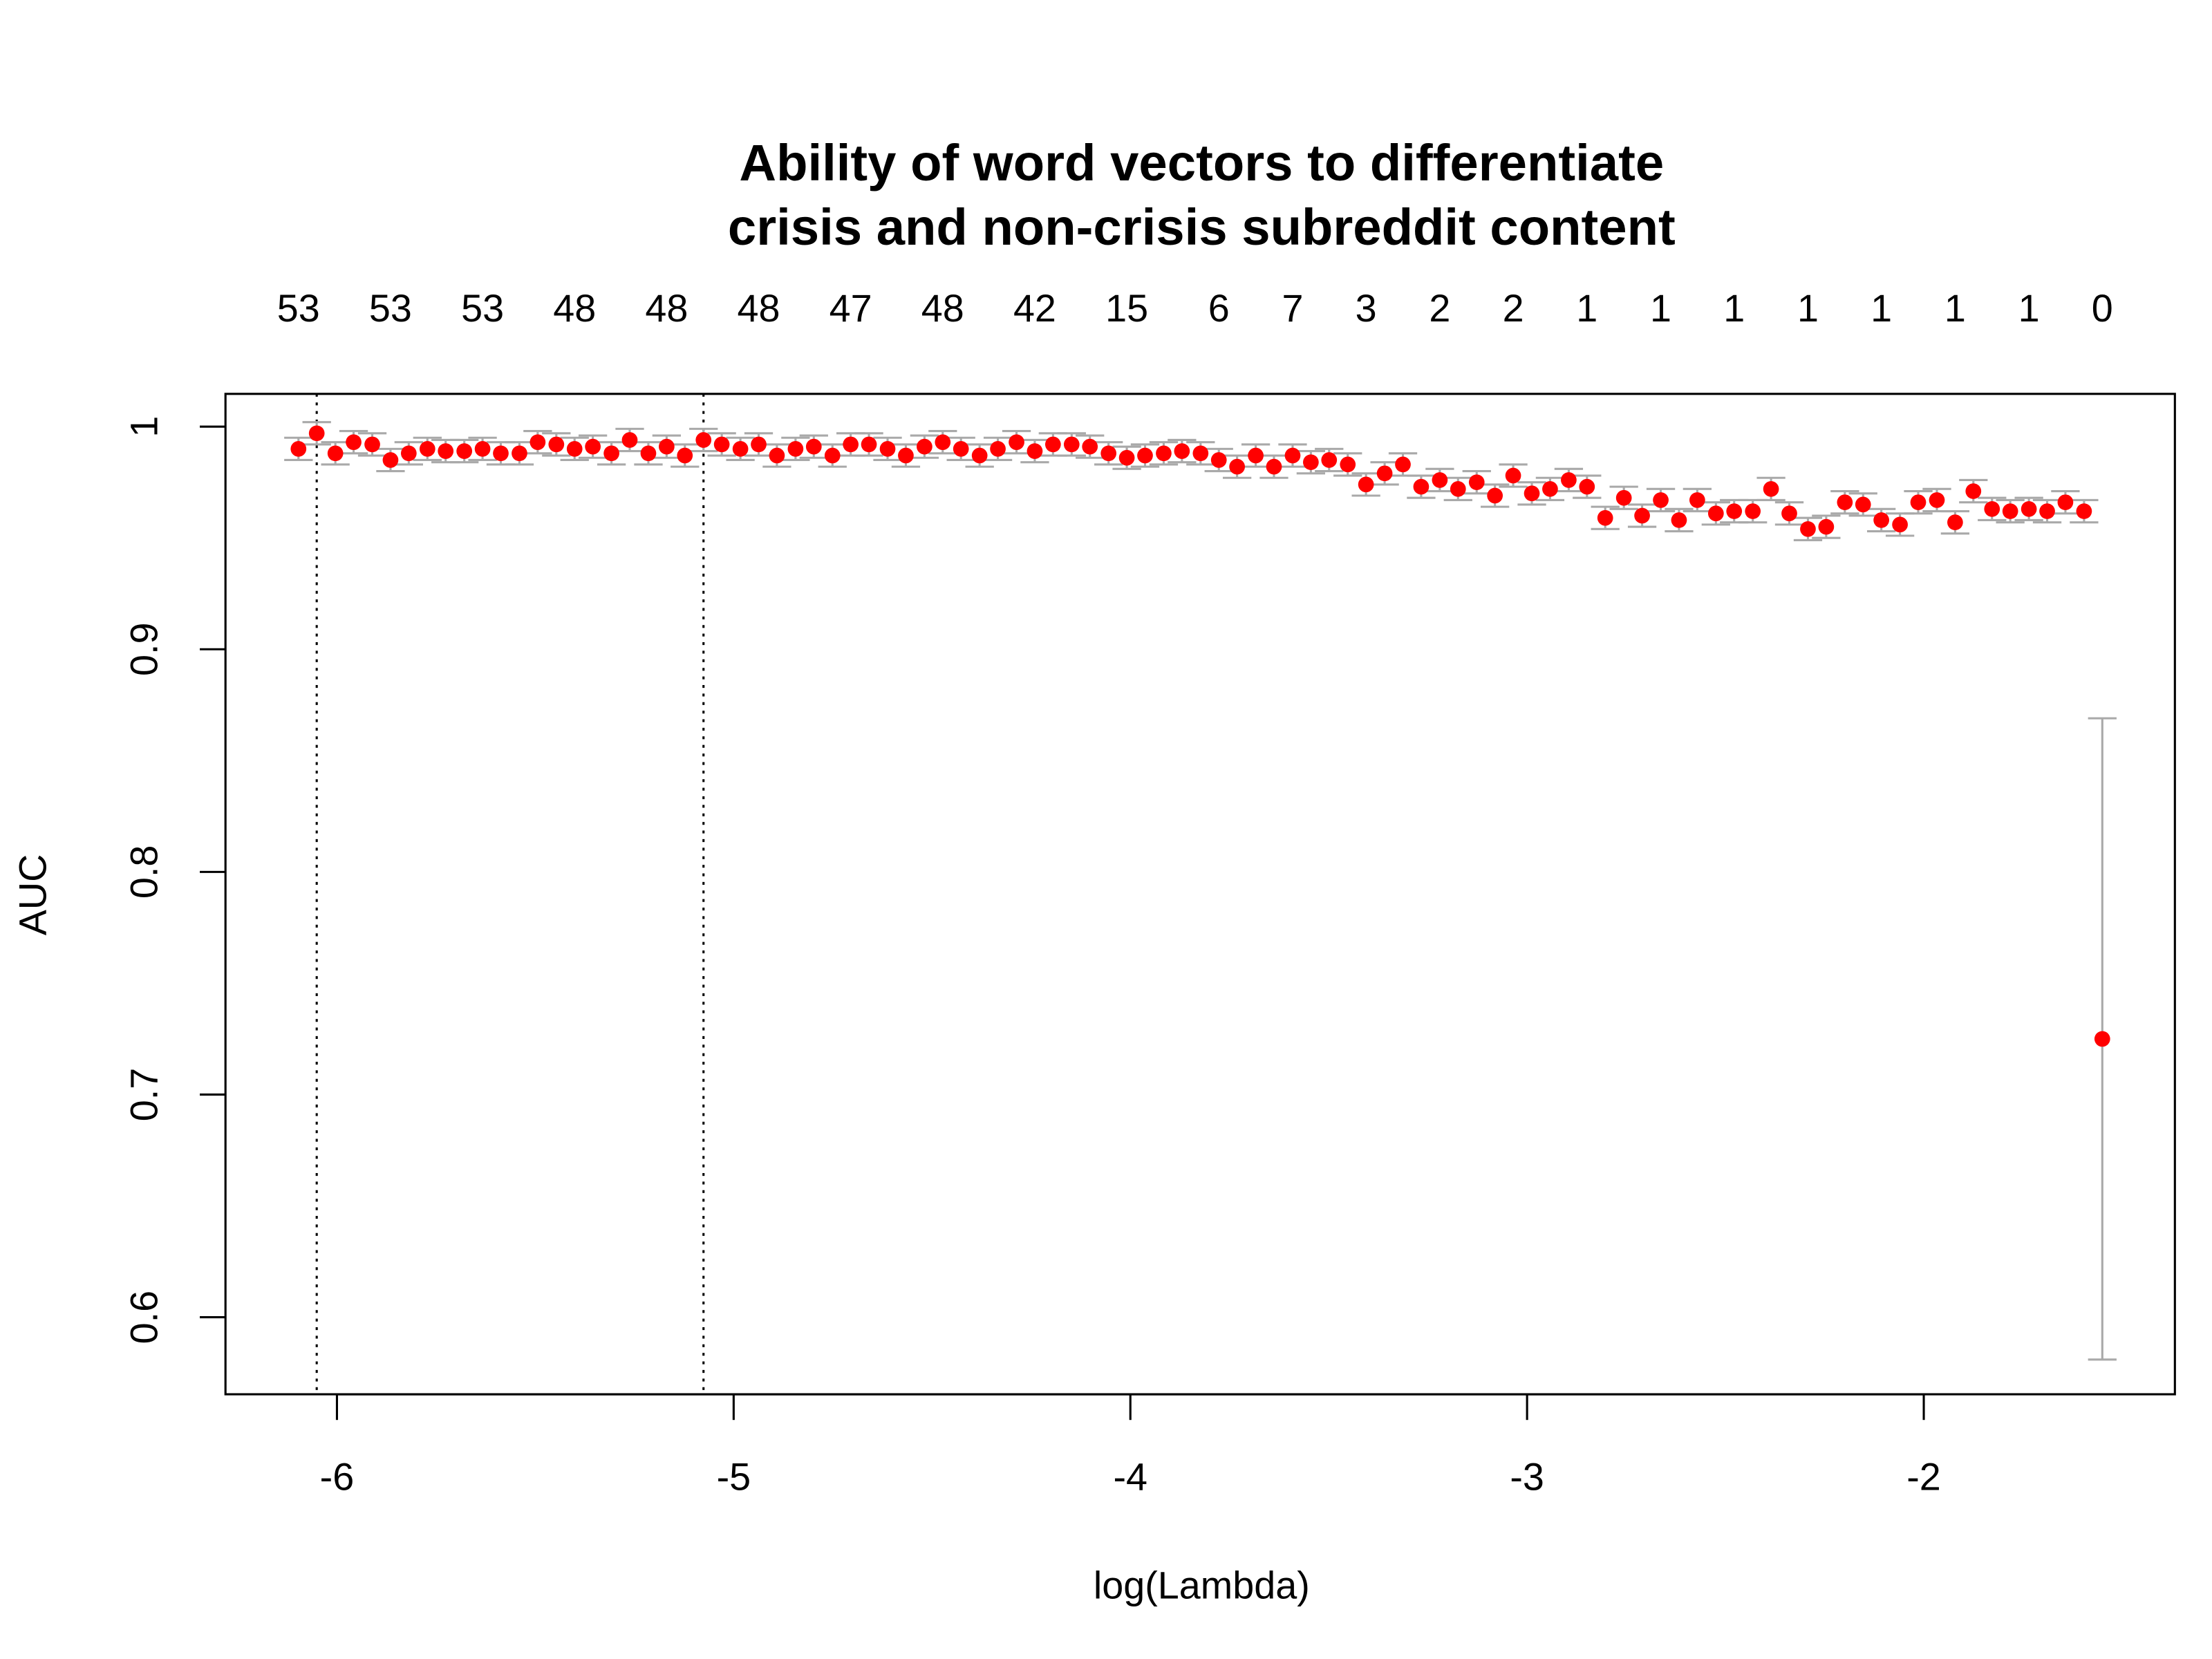 This screenshot has height=1659, width=2212. Describe the element at coordinates (1202, 227) in the screenshot. I see `chart-title: crisis and non-crisis subreddit content` at that location.